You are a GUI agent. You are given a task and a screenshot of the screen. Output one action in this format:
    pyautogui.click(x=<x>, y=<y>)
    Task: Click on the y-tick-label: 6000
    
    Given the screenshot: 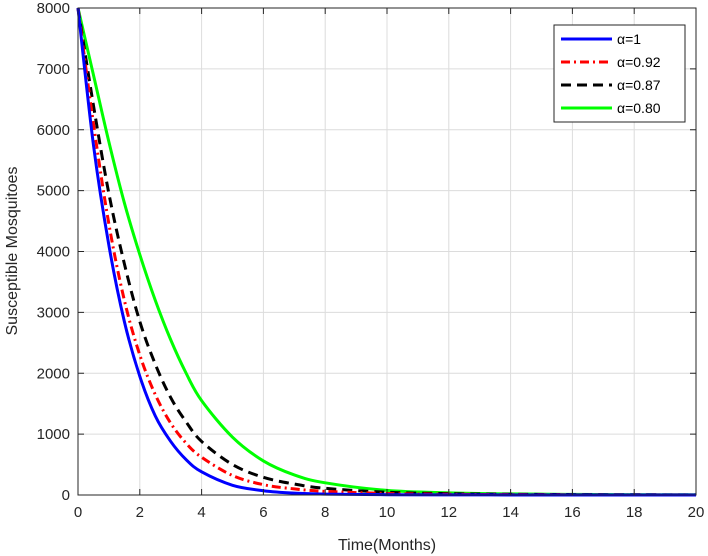 What is the action you would take?
    pyautogui.click(x=53, y=130)
    